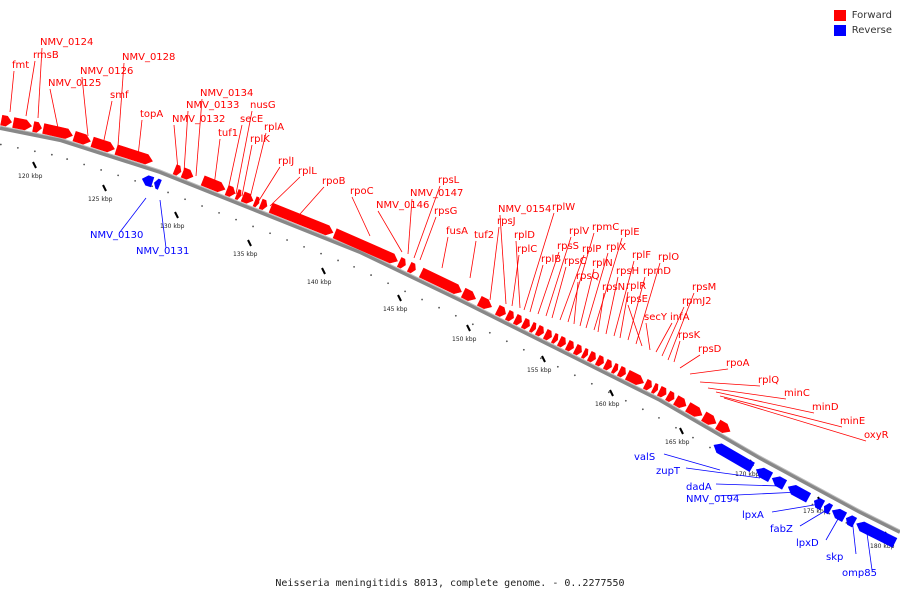  I want to click on gene-label-forward: minD, so click(825, 407).